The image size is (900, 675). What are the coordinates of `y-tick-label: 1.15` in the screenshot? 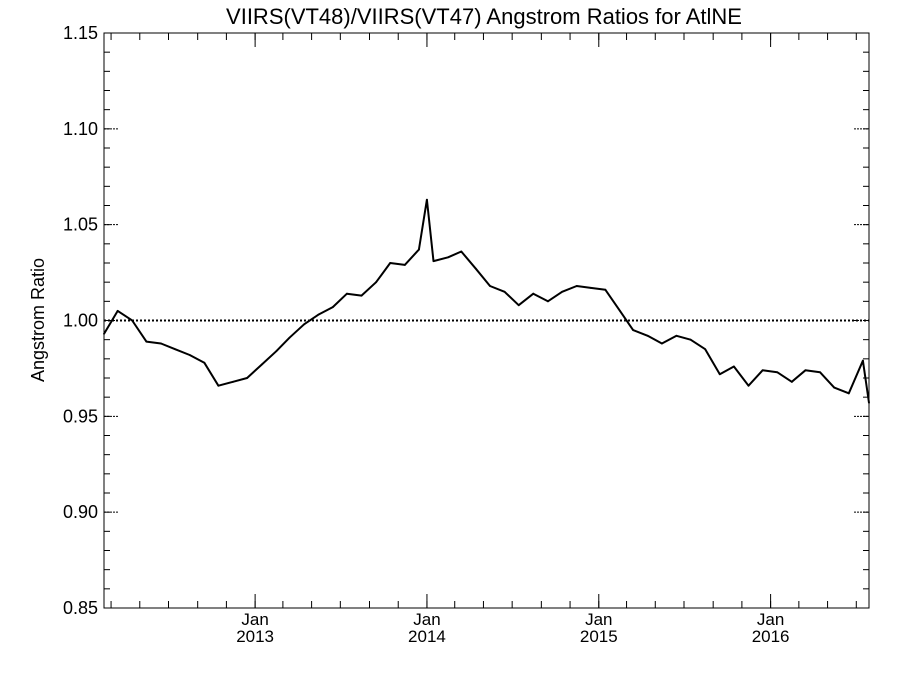 It's located at (80, 33).